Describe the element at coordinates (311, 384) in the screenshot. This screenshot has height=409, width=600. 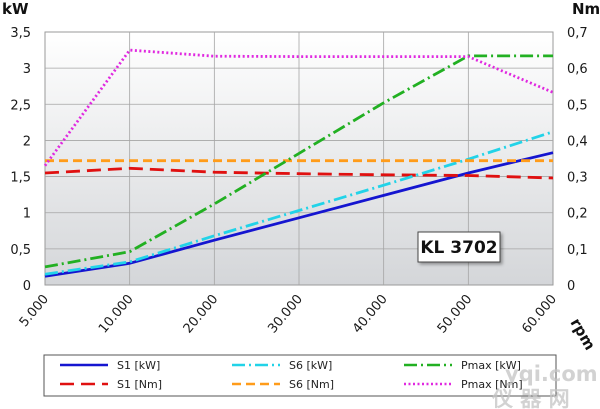
I see `legend-label: S6 [Nm]` at that location.